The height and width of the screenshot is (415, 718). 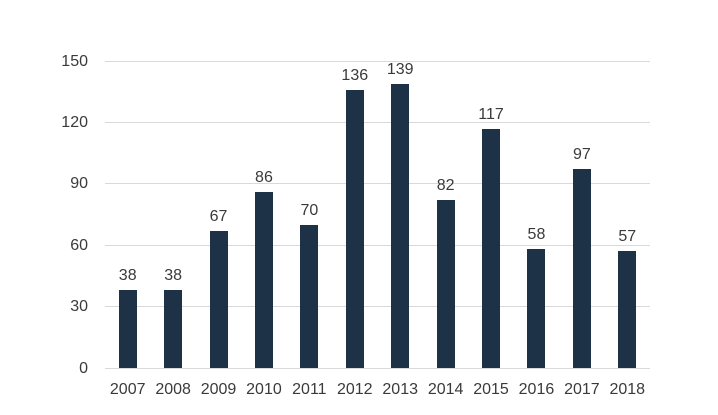 I want to click on x-axis-tick-label: 2010, so click(x=264, y=389).